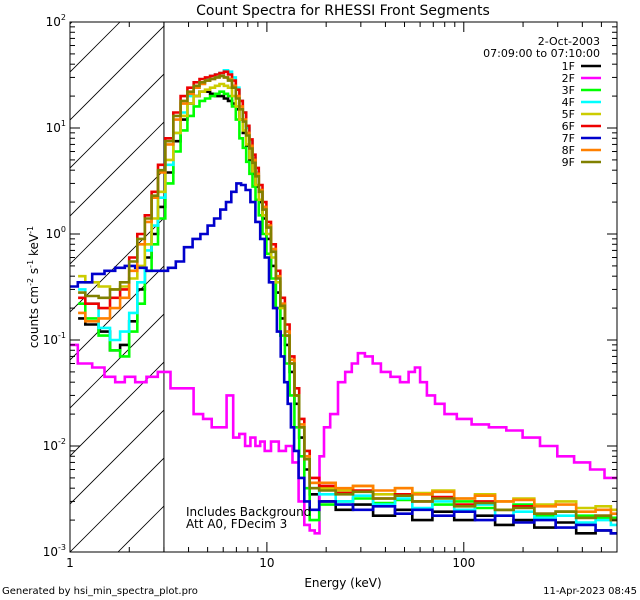 The image size is (640, 600). Describe the element at coordinates (569, 41) in the screenshot. I see `date-label: 2-Oct-2003` at that location.